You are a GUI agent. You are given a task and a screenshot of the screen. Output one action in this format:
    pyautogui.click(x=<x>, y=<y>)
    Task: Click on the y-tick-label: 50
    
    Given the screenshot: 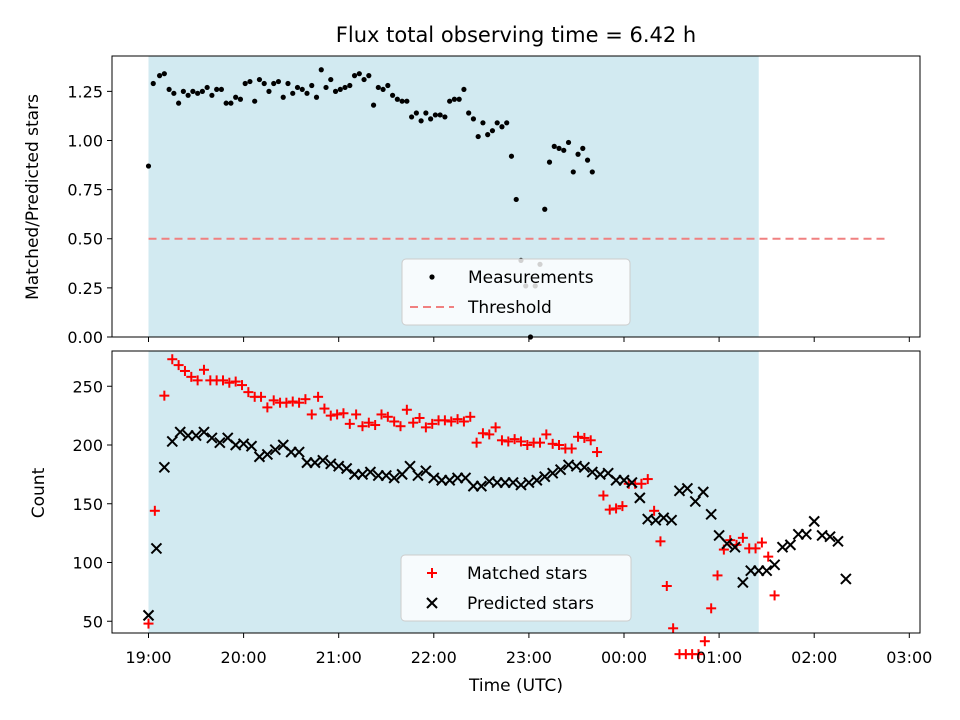 What is the action you would take?
    pyautogui.click(x=93, y=621)
    